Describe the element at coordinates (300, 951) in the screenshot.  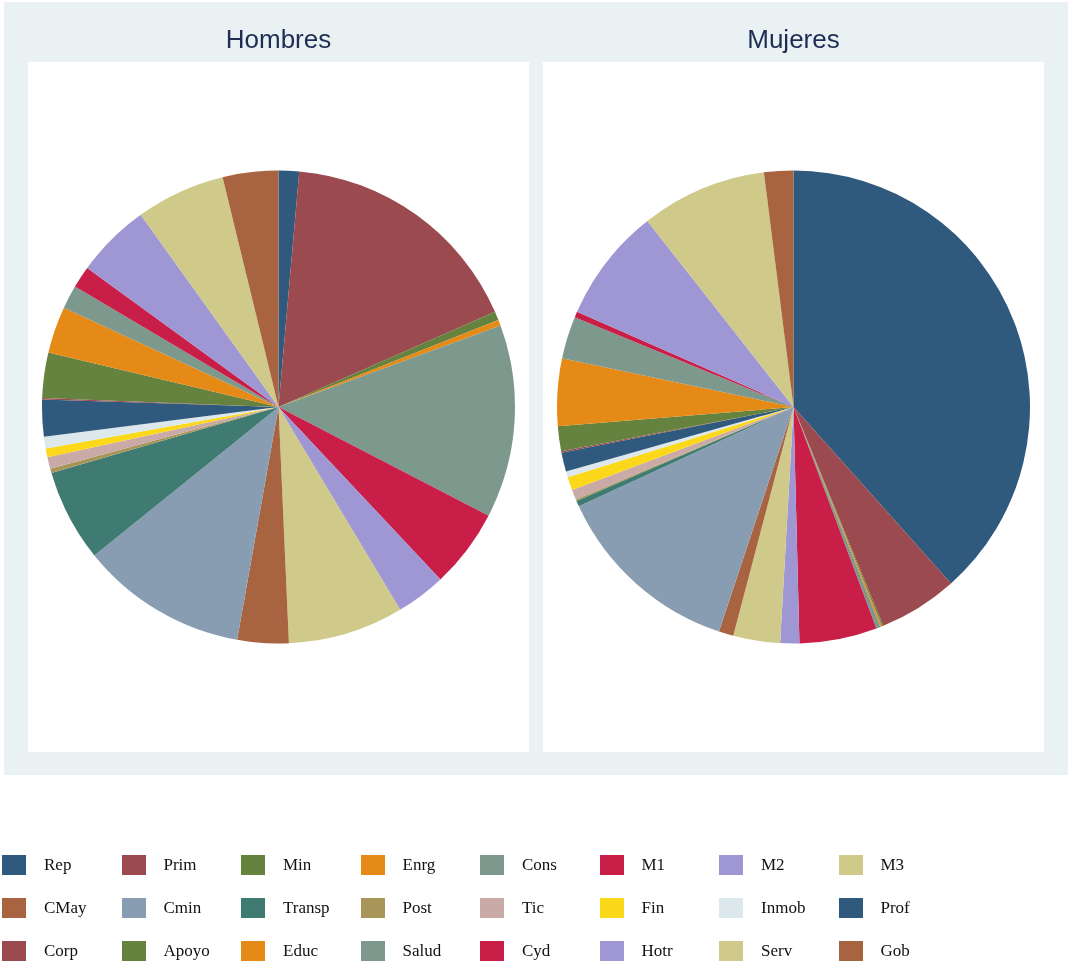
I see `legend-label: Educ` at that location.